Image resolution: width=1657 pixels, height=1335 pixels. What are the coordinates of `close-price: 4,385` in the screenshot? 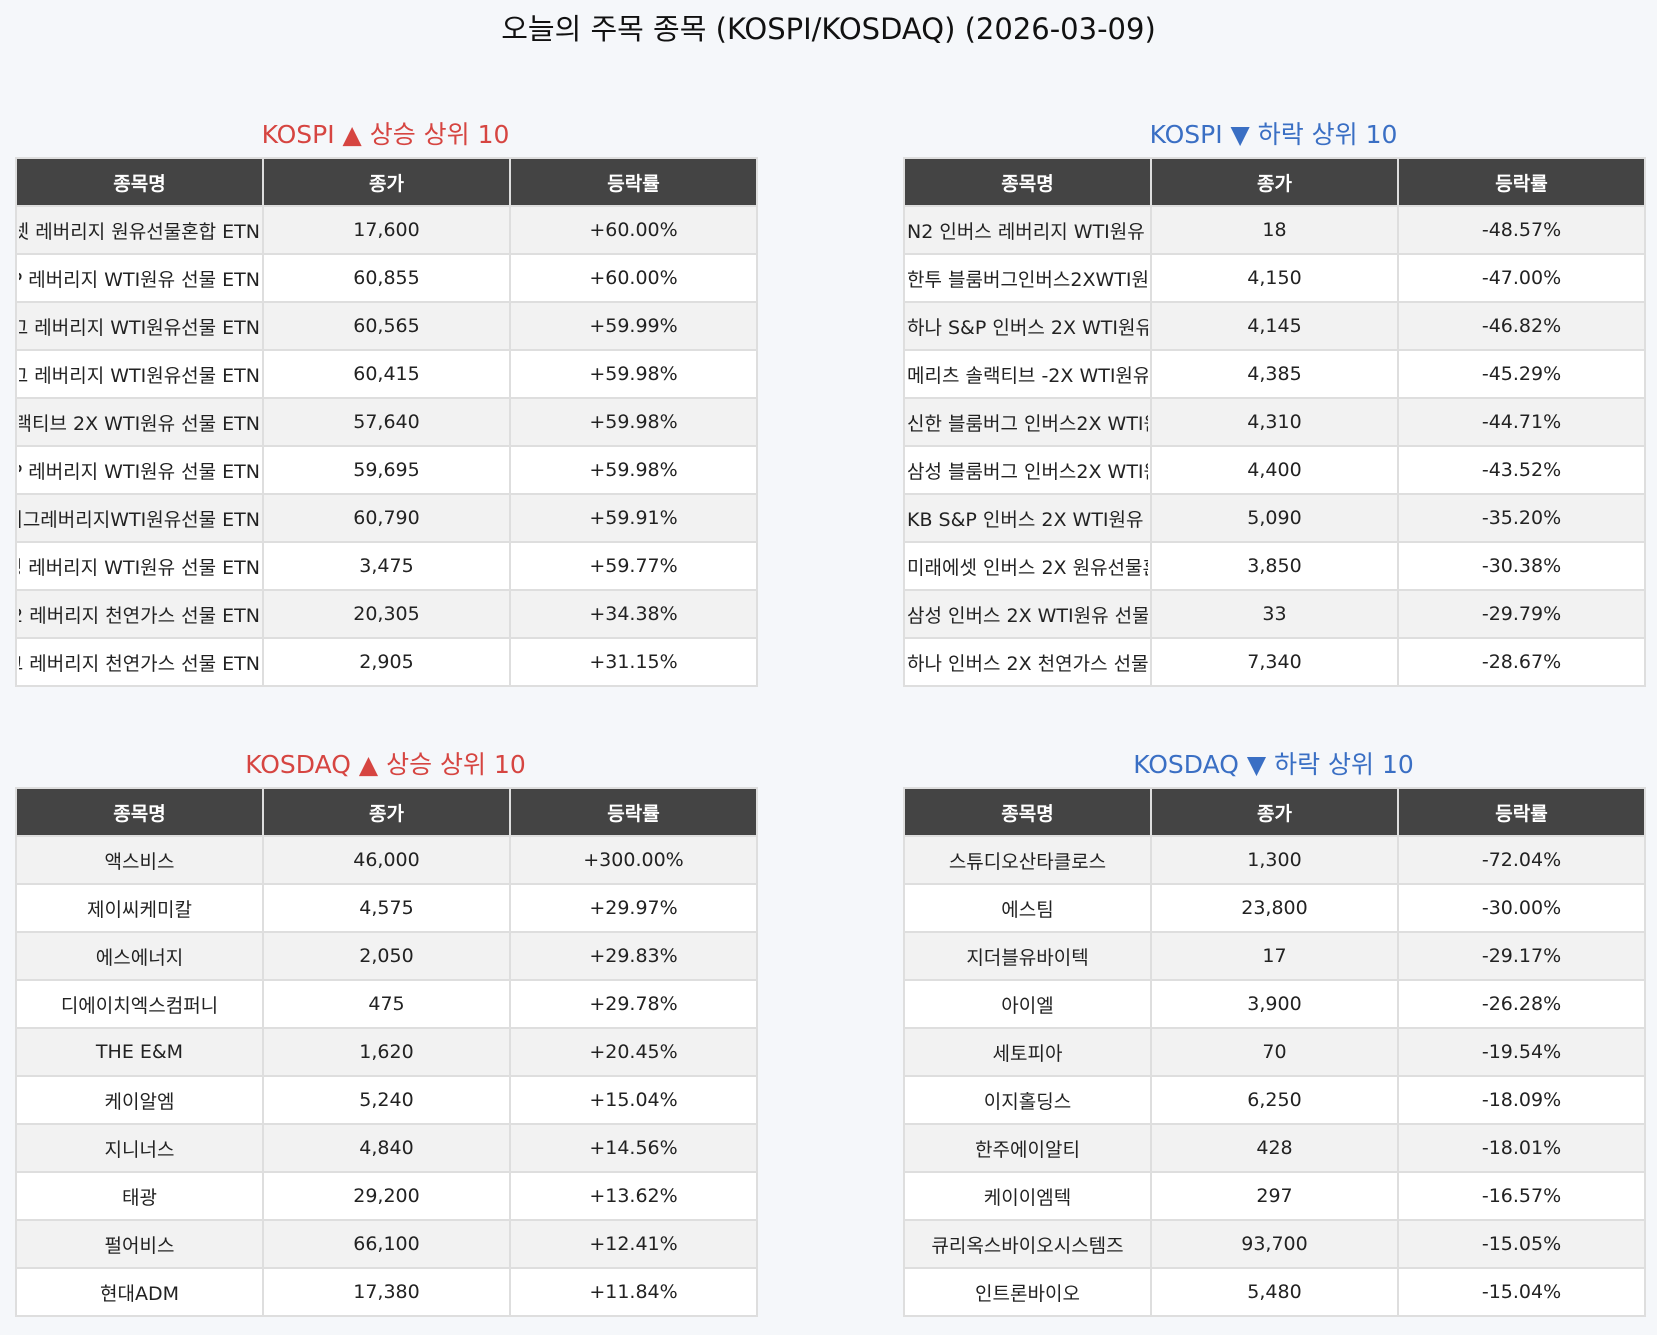 It's located at (1274, 374).